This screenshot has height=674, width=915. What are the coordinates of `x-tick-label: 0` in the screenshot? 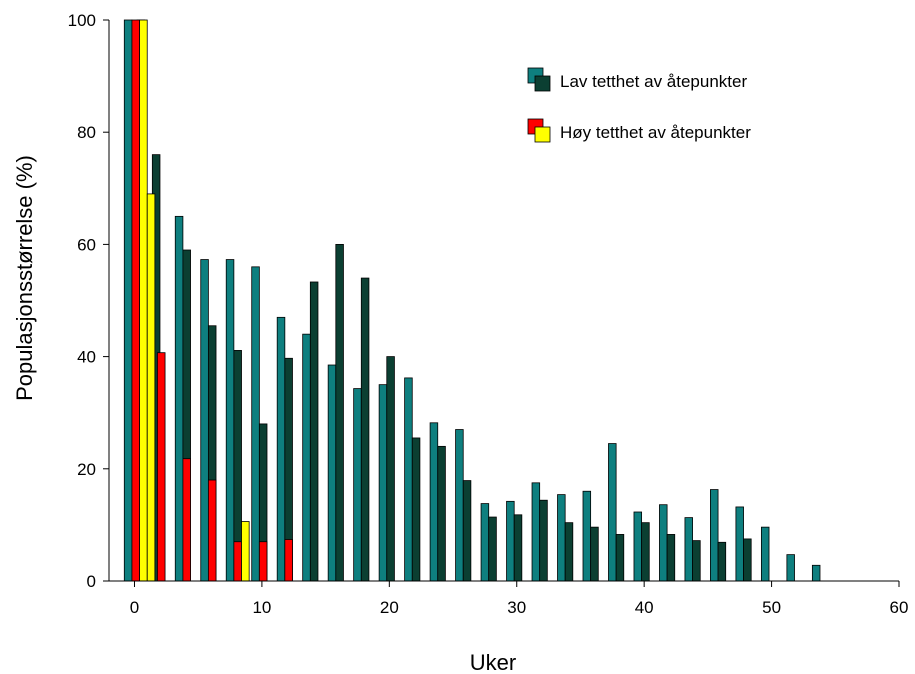 It's located at (134, 607).